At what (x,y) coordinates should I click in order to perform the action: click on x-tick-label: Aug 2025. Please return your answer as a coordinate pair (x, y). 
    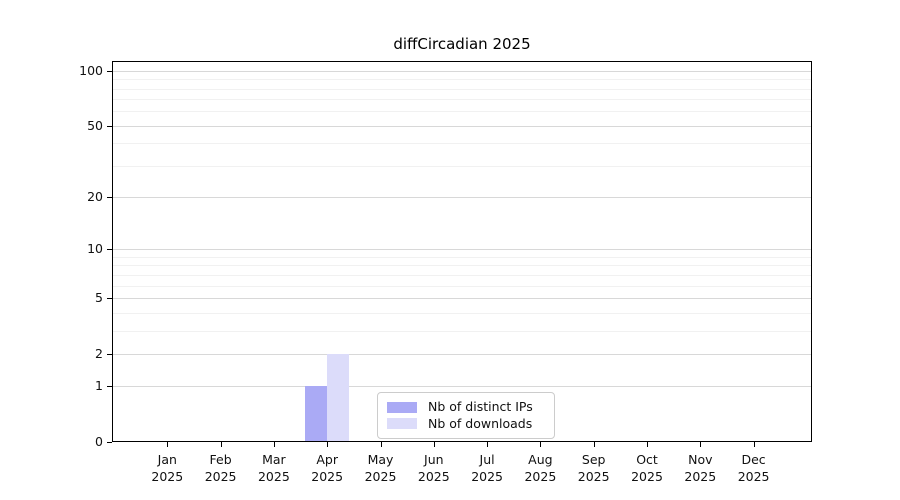
    Looking at the image, I should click on (540, 468).